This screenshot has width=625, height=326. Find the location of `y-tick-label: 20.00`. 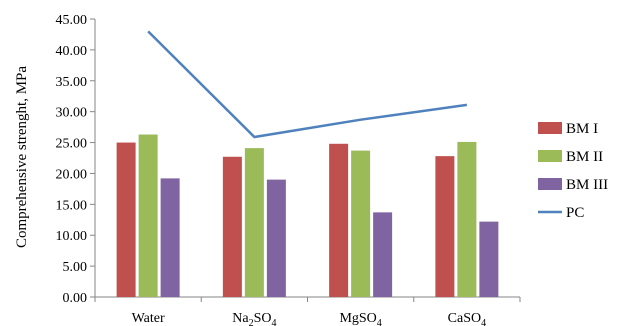

y-tick-label: 20.00 is located at coordinates (72, 174).